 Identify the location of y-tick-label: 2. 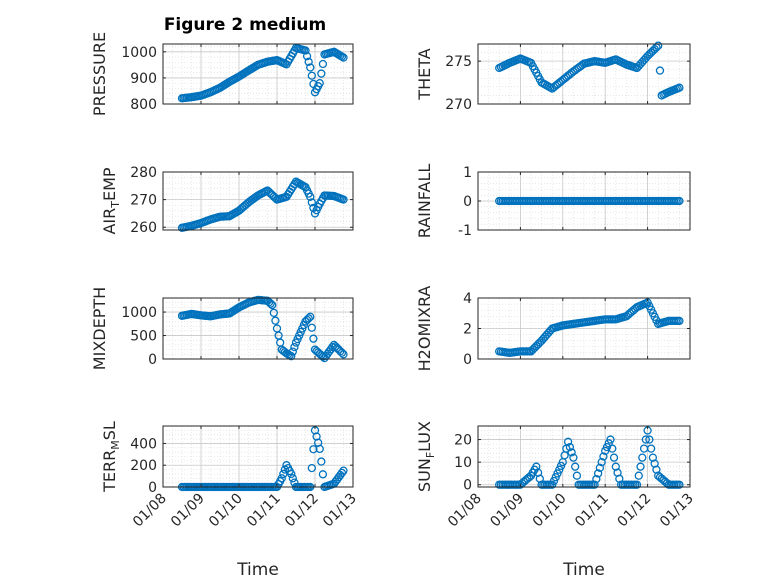
(467, 330).